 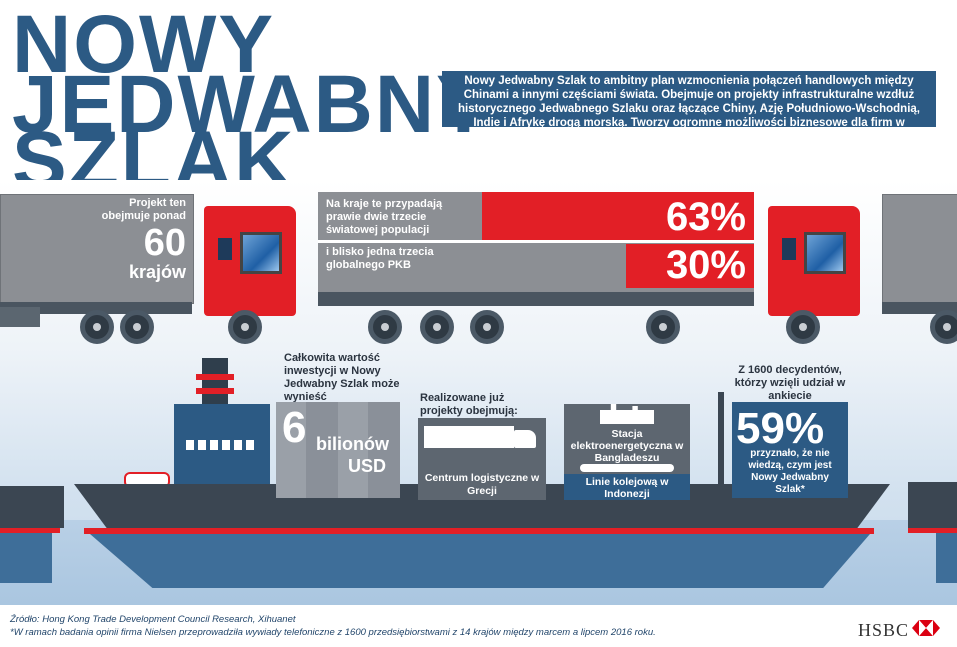 I want to click on hsbc-wordmark: HSBC, so click(x=884, y=630).